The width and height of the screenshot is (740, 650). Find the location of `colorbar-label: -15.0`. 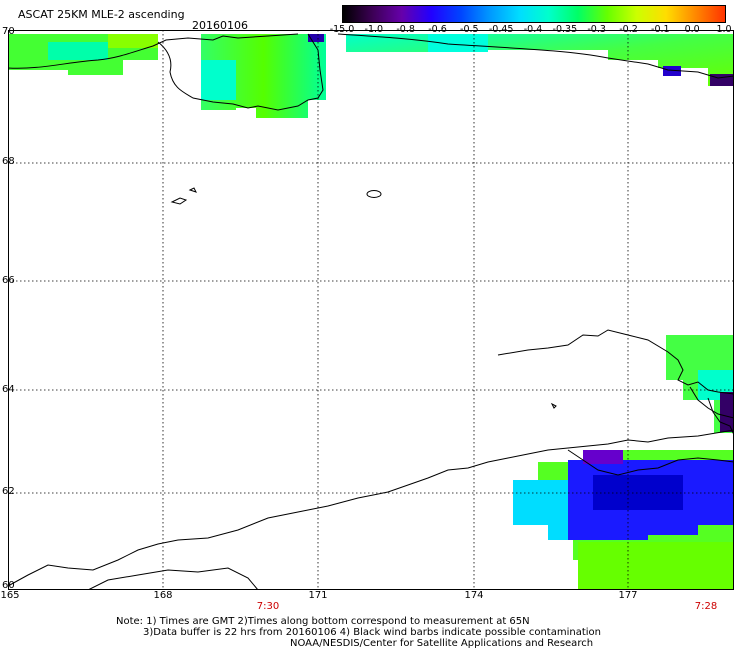

colorbar-label: -15.0 is located at coordinates (342, 29).